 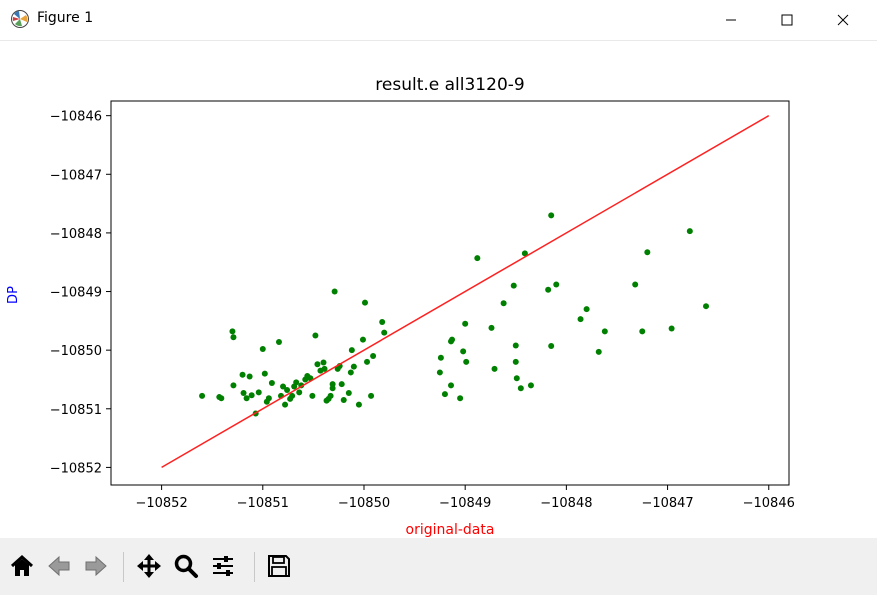 I want to click on zoom-button, so click(x=186, y=566).